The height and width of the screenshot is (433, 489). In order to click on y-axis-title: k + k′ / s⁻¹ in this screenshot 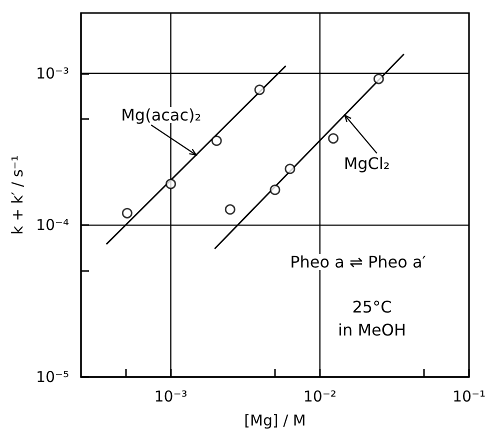, I will do `click(17, 195)`.